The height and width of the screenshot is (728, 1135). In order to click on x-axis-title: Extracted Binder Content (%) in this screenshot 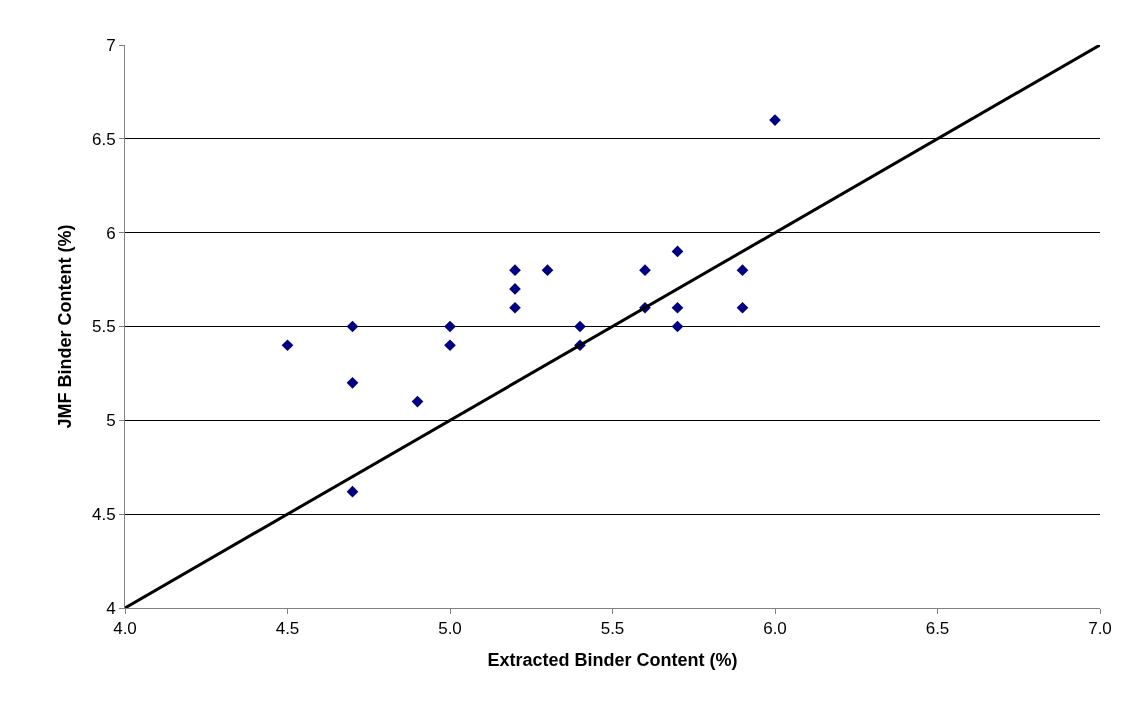, I will do `click(612, 659)`.